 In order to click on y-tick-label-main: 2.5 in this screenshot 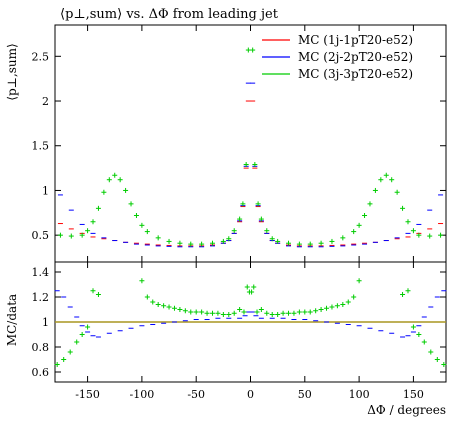, I will do `click(41, 56)`.